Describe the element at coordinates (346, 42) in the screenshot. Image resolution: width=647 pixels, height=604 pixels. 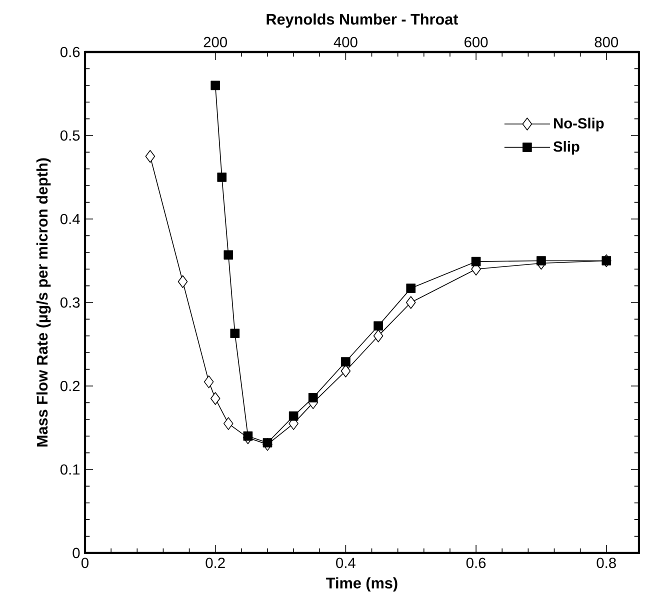
I see `x2-tick-label: 400` at that location.